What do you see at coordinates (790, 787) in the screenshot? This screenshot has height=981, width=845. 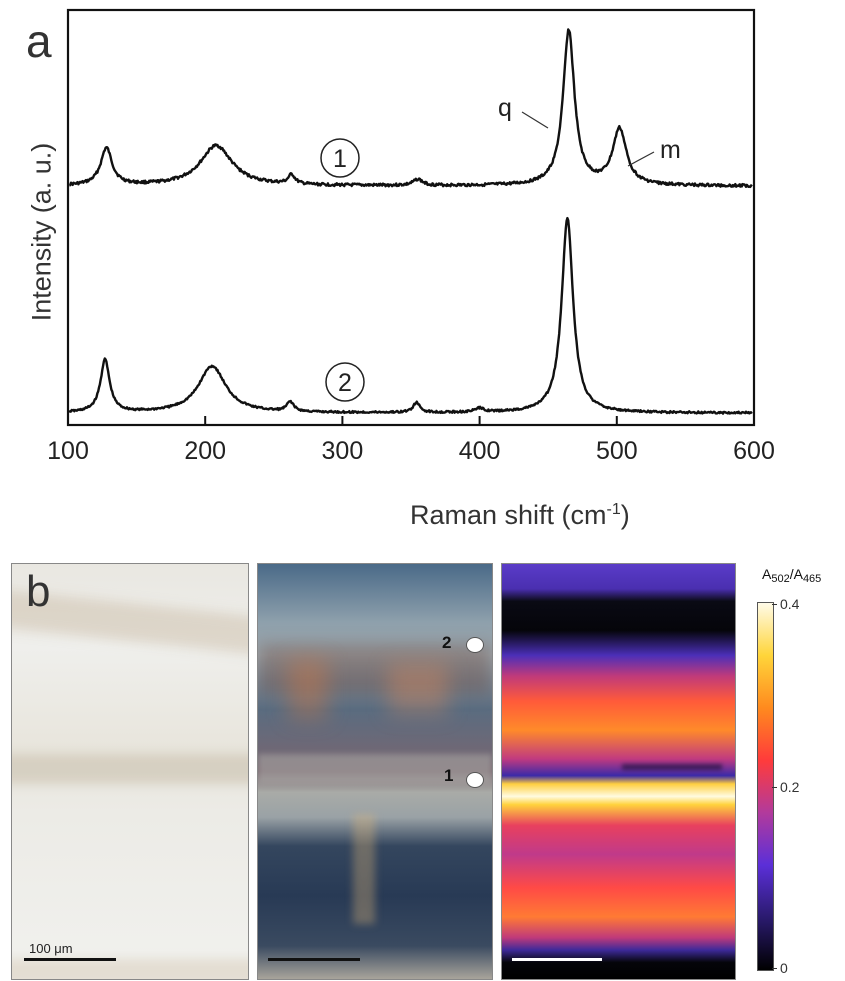 I see `colorbar-tick-label: 0.2` at bounding box center [790, 787].